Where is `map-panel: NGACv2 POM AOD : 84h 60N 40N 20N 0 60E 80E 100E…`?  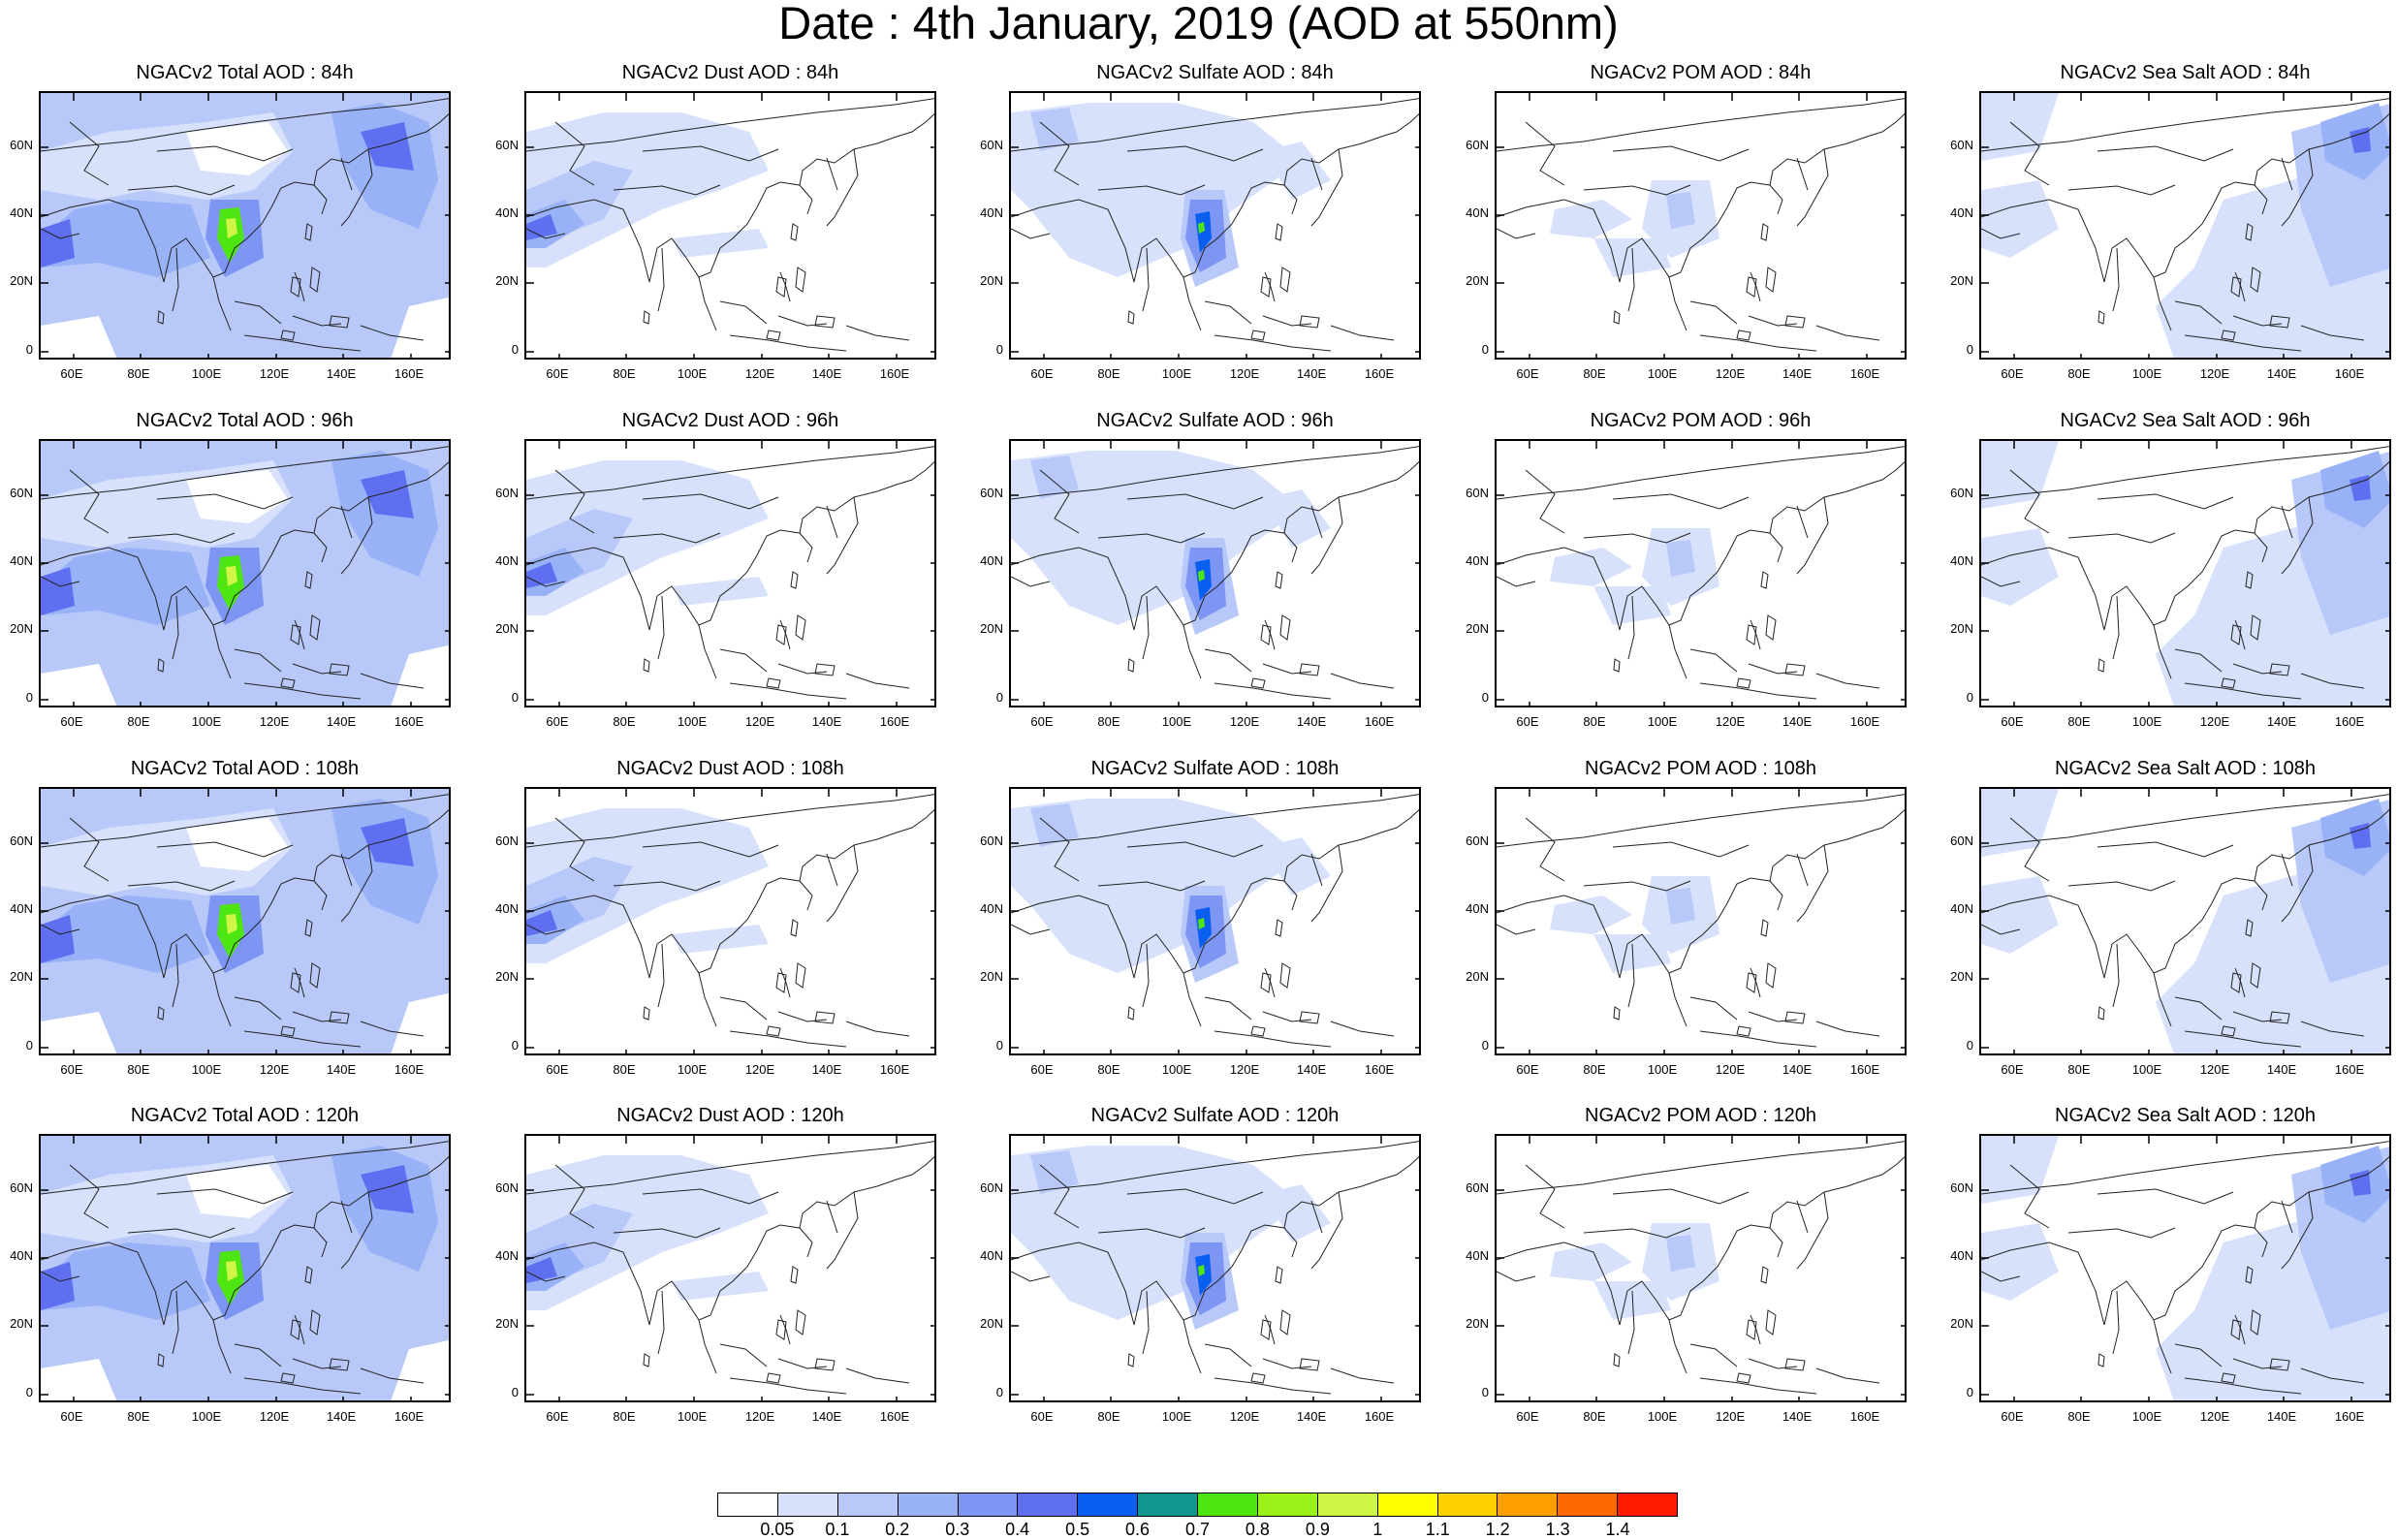
map-panel: NGACv2 POM AOD : 84h 60N 40N 20N 0 60E 80E 100E… is located at coordinates (1687, 228).